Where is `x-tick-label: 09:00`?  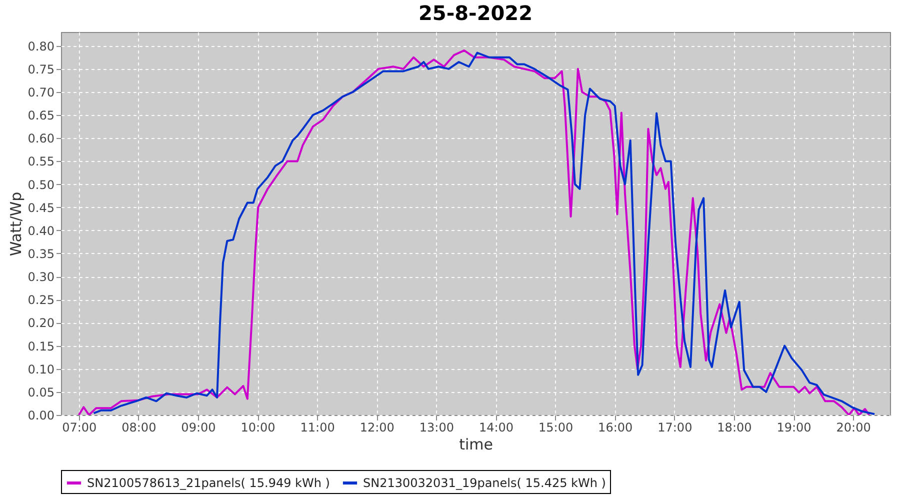 x-tick-label: 09:00 is located at coordinates (198, 427).